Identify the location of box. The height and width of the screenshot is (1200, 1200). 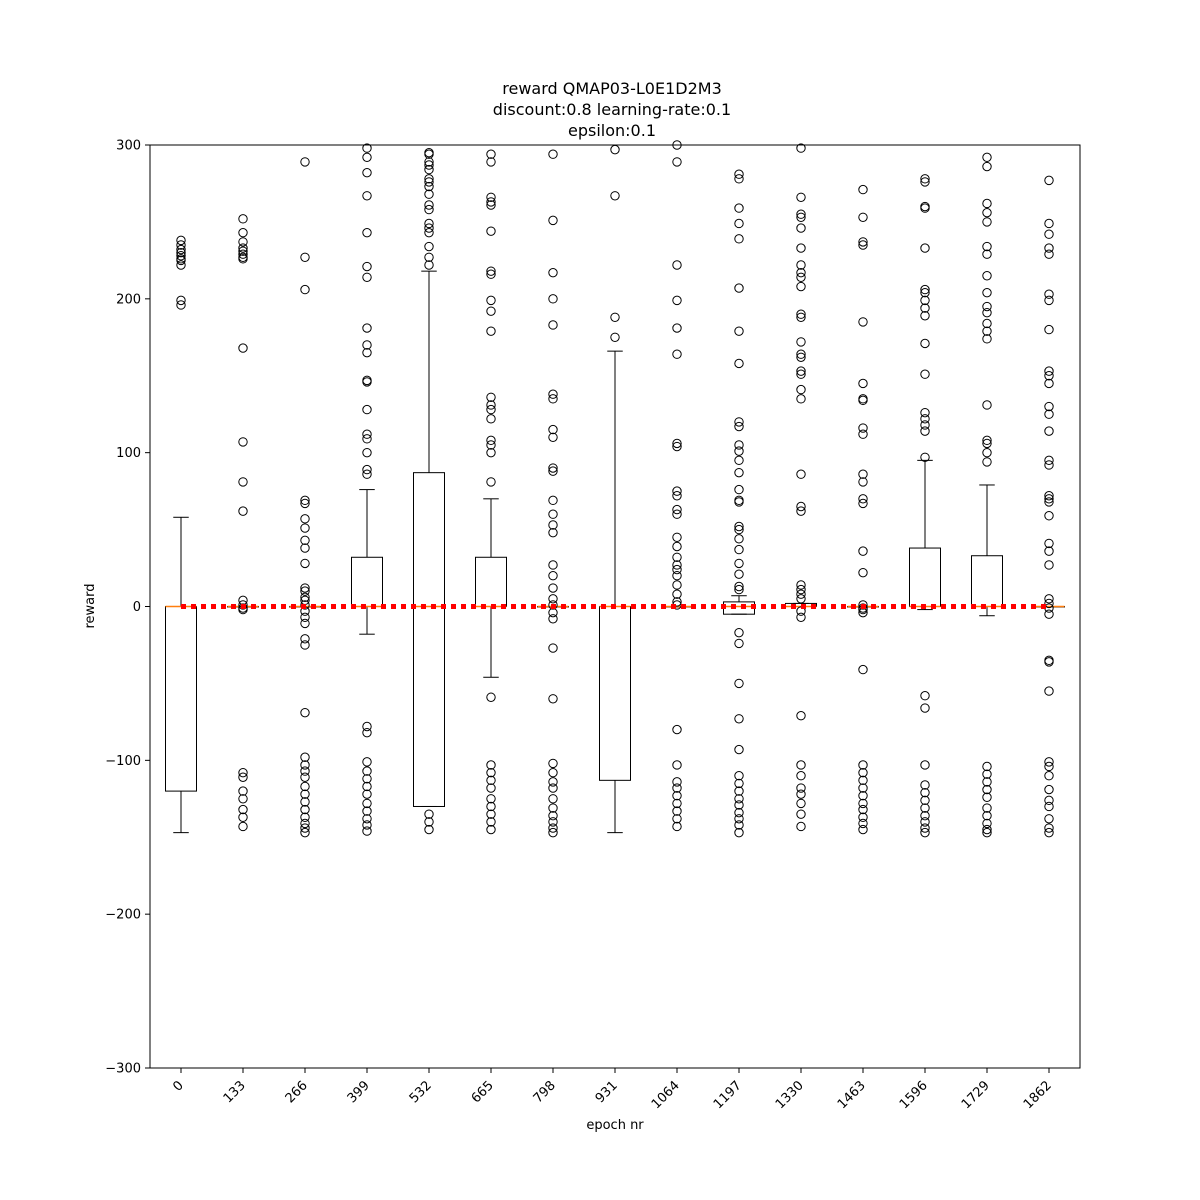
(987, 581).